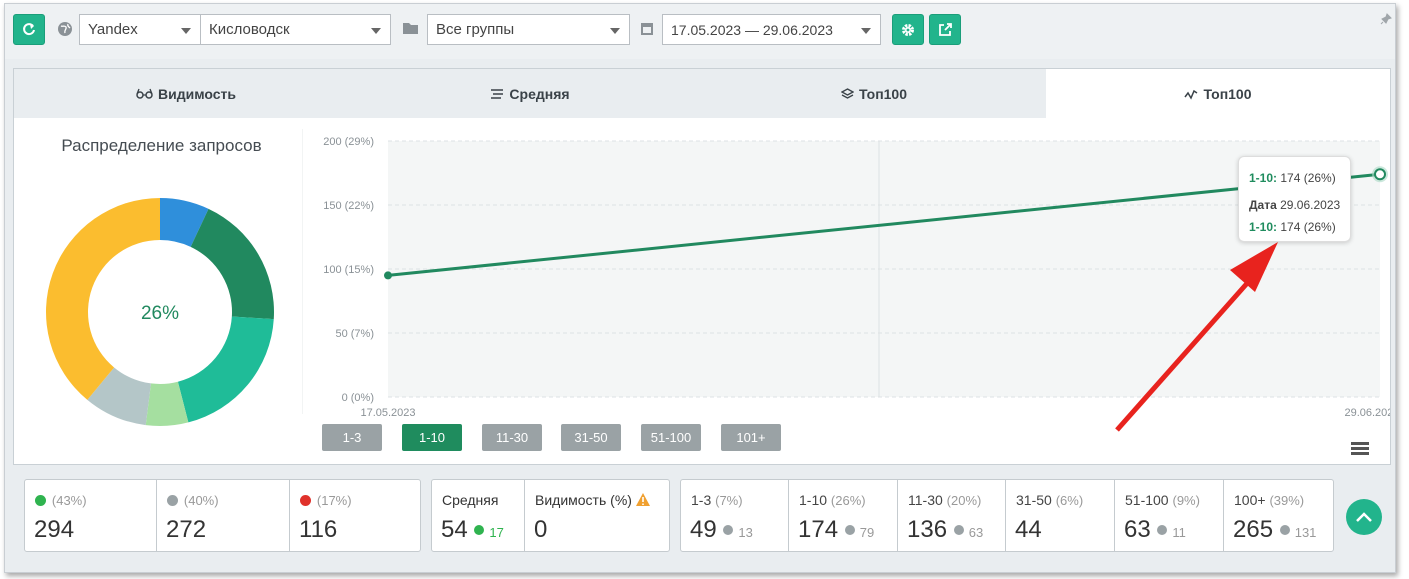 The width and height of the screenshot is (1409, 579). Describe the element at coordinates (432, 437) in the screenshot. I see `range-button-1-10: 1-10` at that location.